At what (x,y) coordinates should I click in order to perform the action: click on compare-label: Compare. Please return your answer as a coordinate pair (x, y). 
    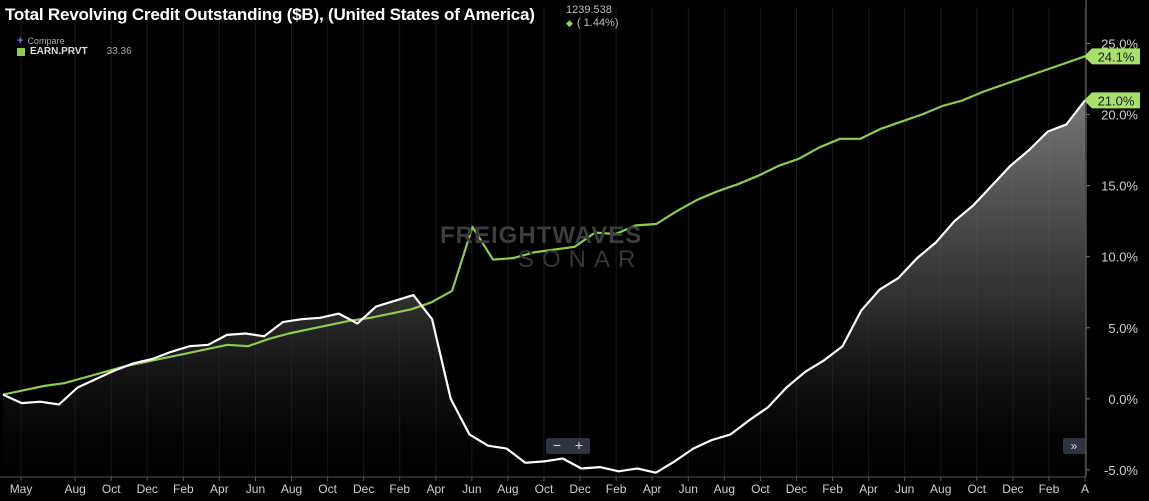
    Looking at the image, I should click on (46, 41).